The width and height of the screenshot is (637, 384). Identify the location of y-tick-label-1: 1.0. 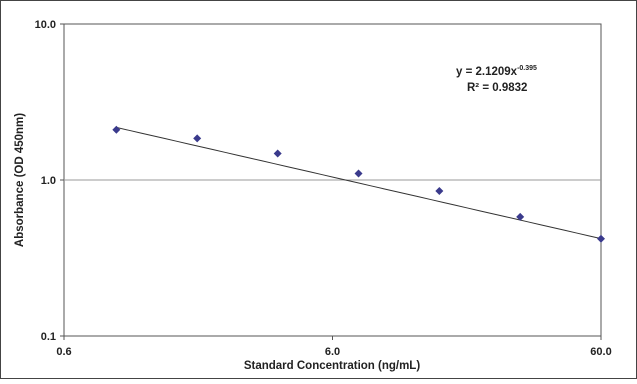
(48, 181).